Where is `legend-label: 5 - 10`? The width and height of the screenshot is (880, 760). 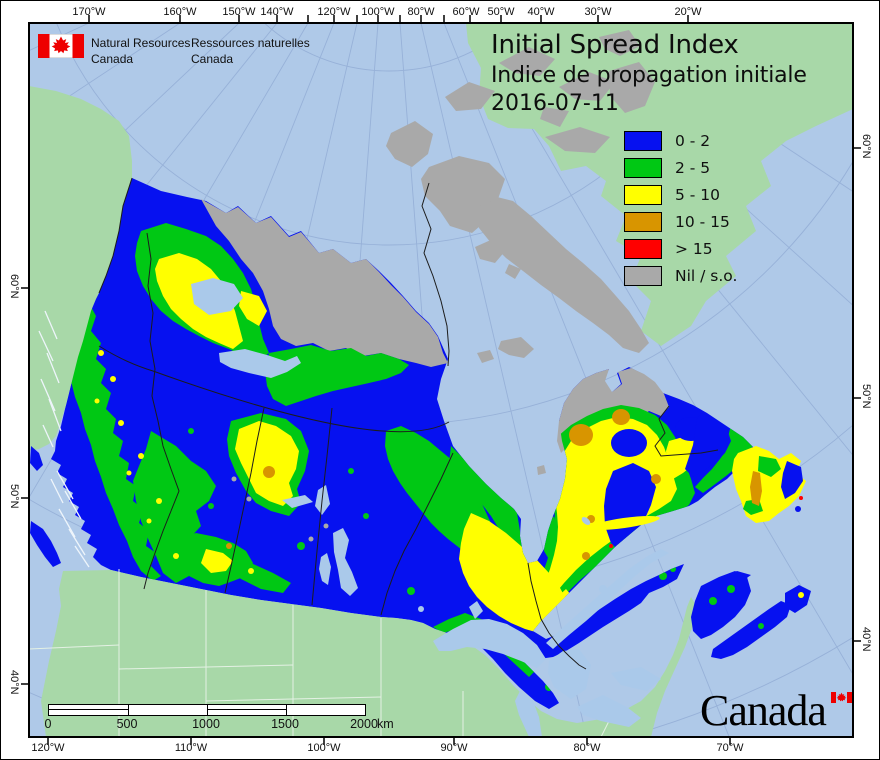 legend-label: 5 - 10 is located at coordinates (698, 195).